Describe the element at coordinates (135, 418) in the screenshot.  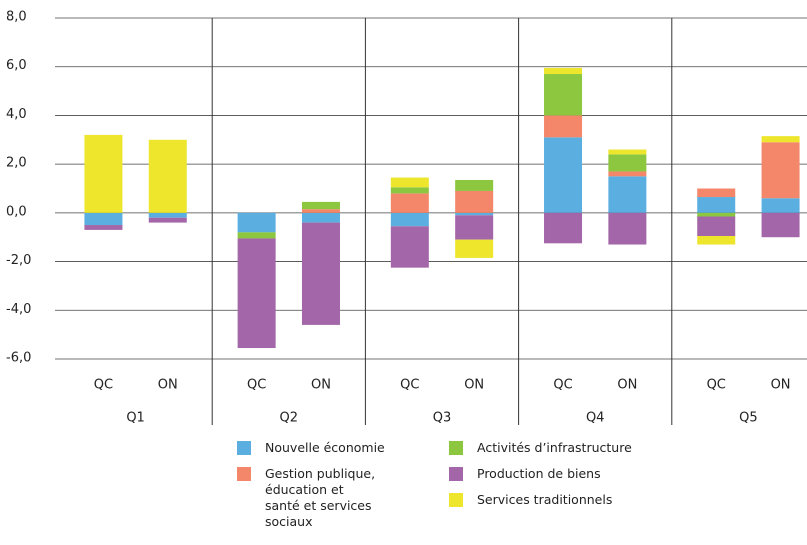
I see `group-label: Q1` at that location.